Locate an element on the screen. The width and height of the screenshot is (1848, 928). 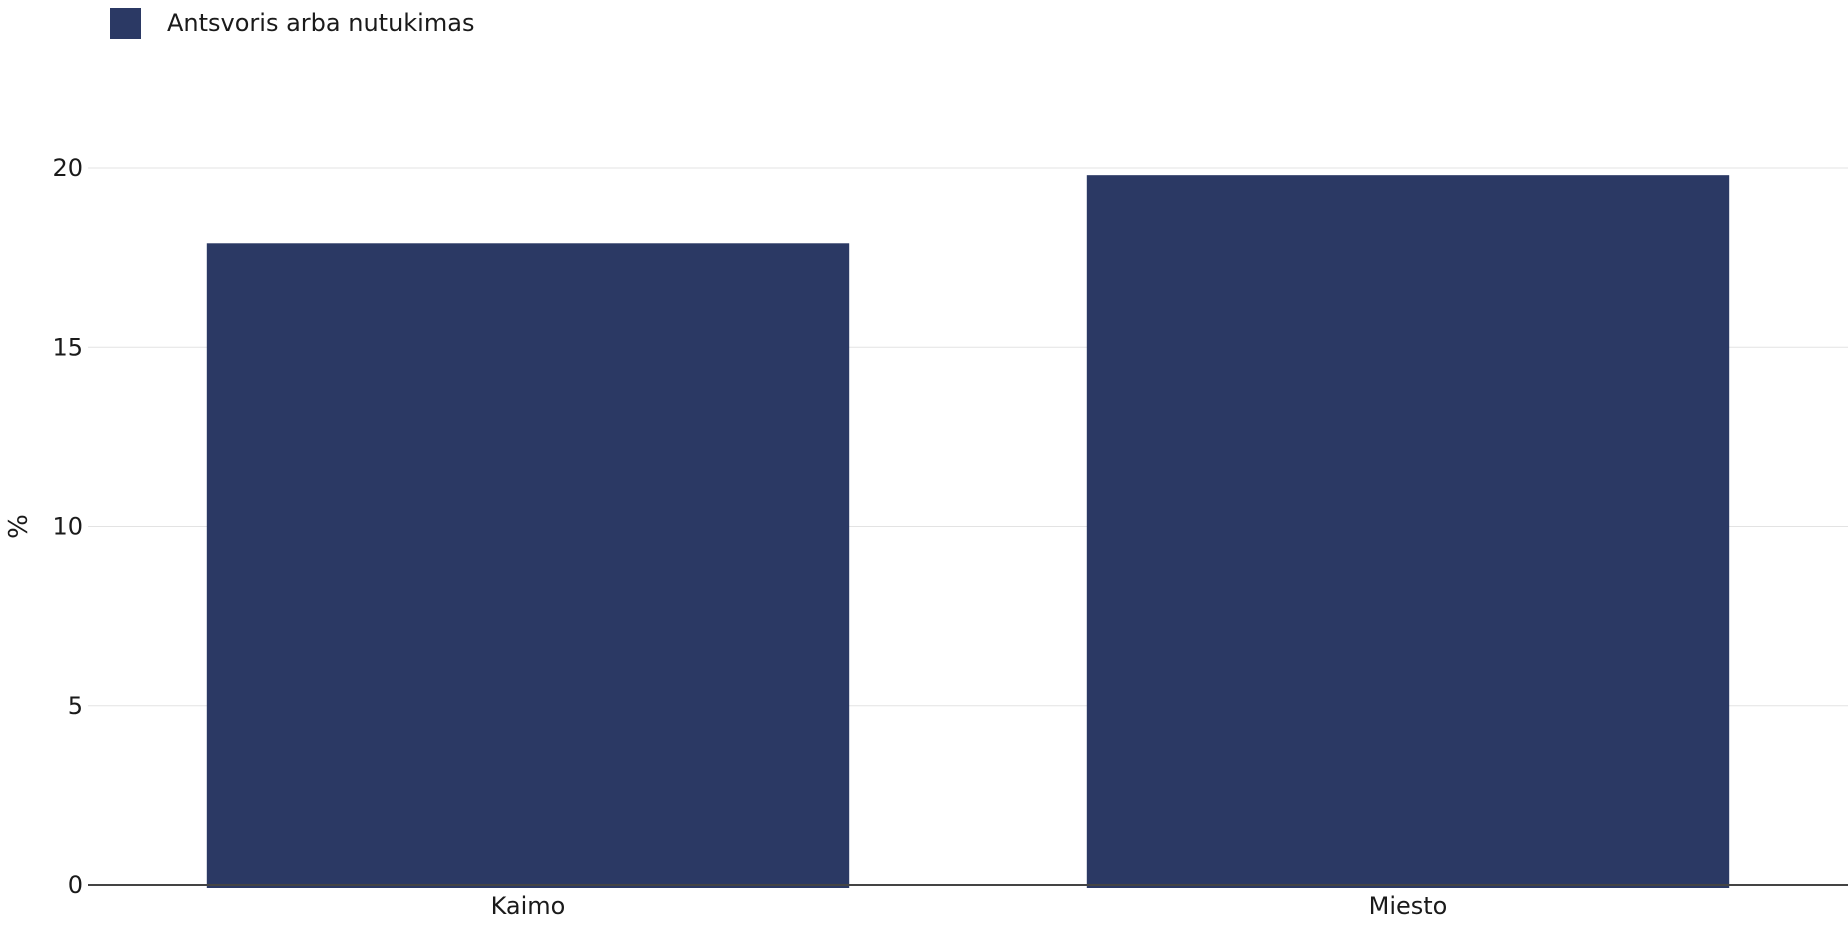
legend-label: Antsvoris arba nutukimas is located at coordinates (321, 23).